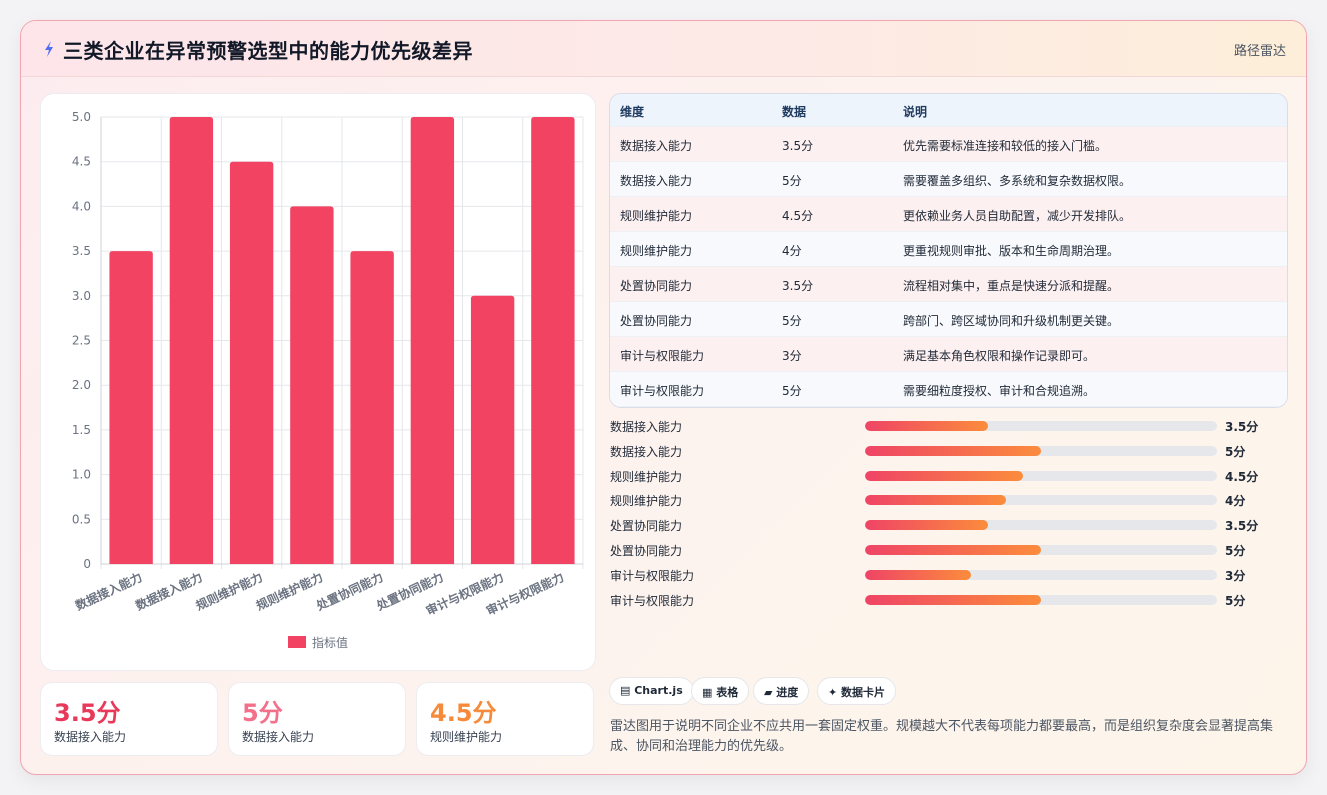  I want to click on table-cell: 流程相对集中，重点是快速分派和提醒。, so click(1011, 286).